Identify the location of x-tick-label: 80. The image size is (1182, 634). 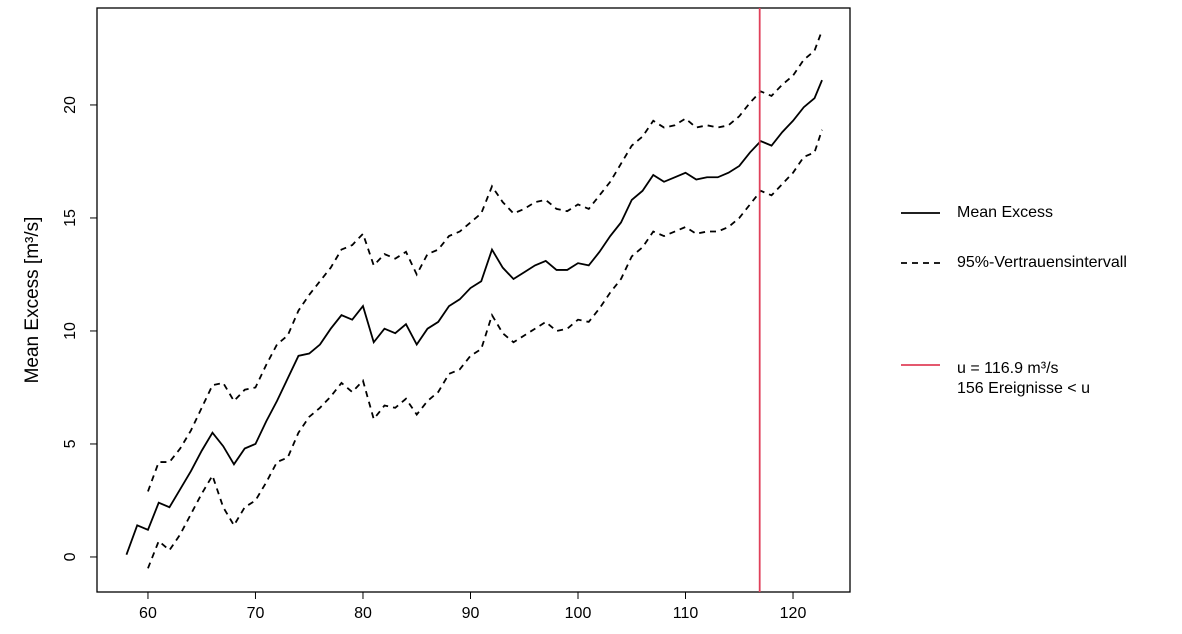
(363, 613).